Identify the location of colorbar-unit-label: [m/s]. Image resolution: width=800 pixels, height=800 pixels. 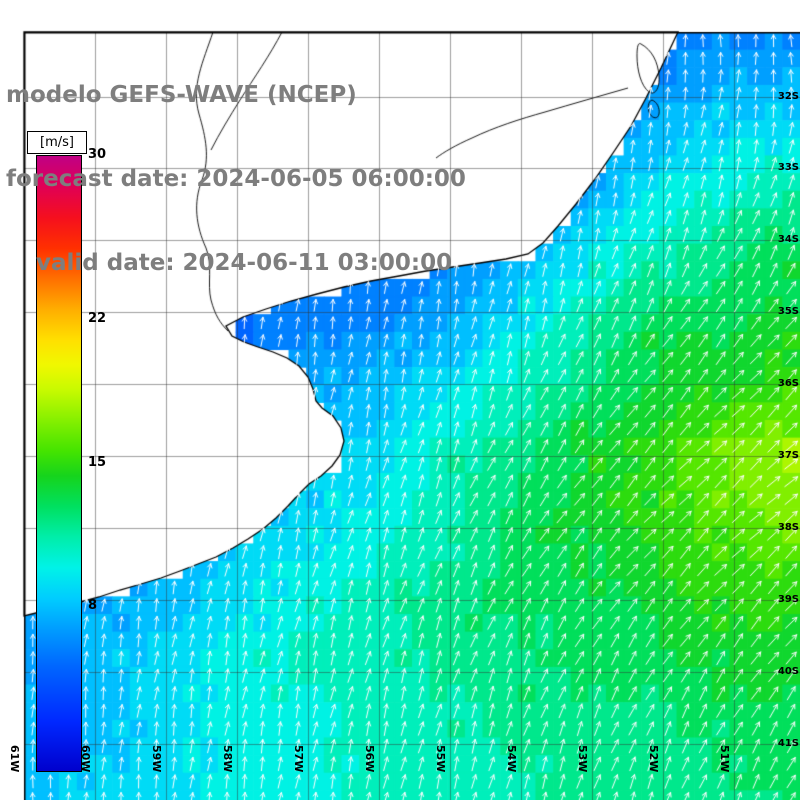
(57, 142).